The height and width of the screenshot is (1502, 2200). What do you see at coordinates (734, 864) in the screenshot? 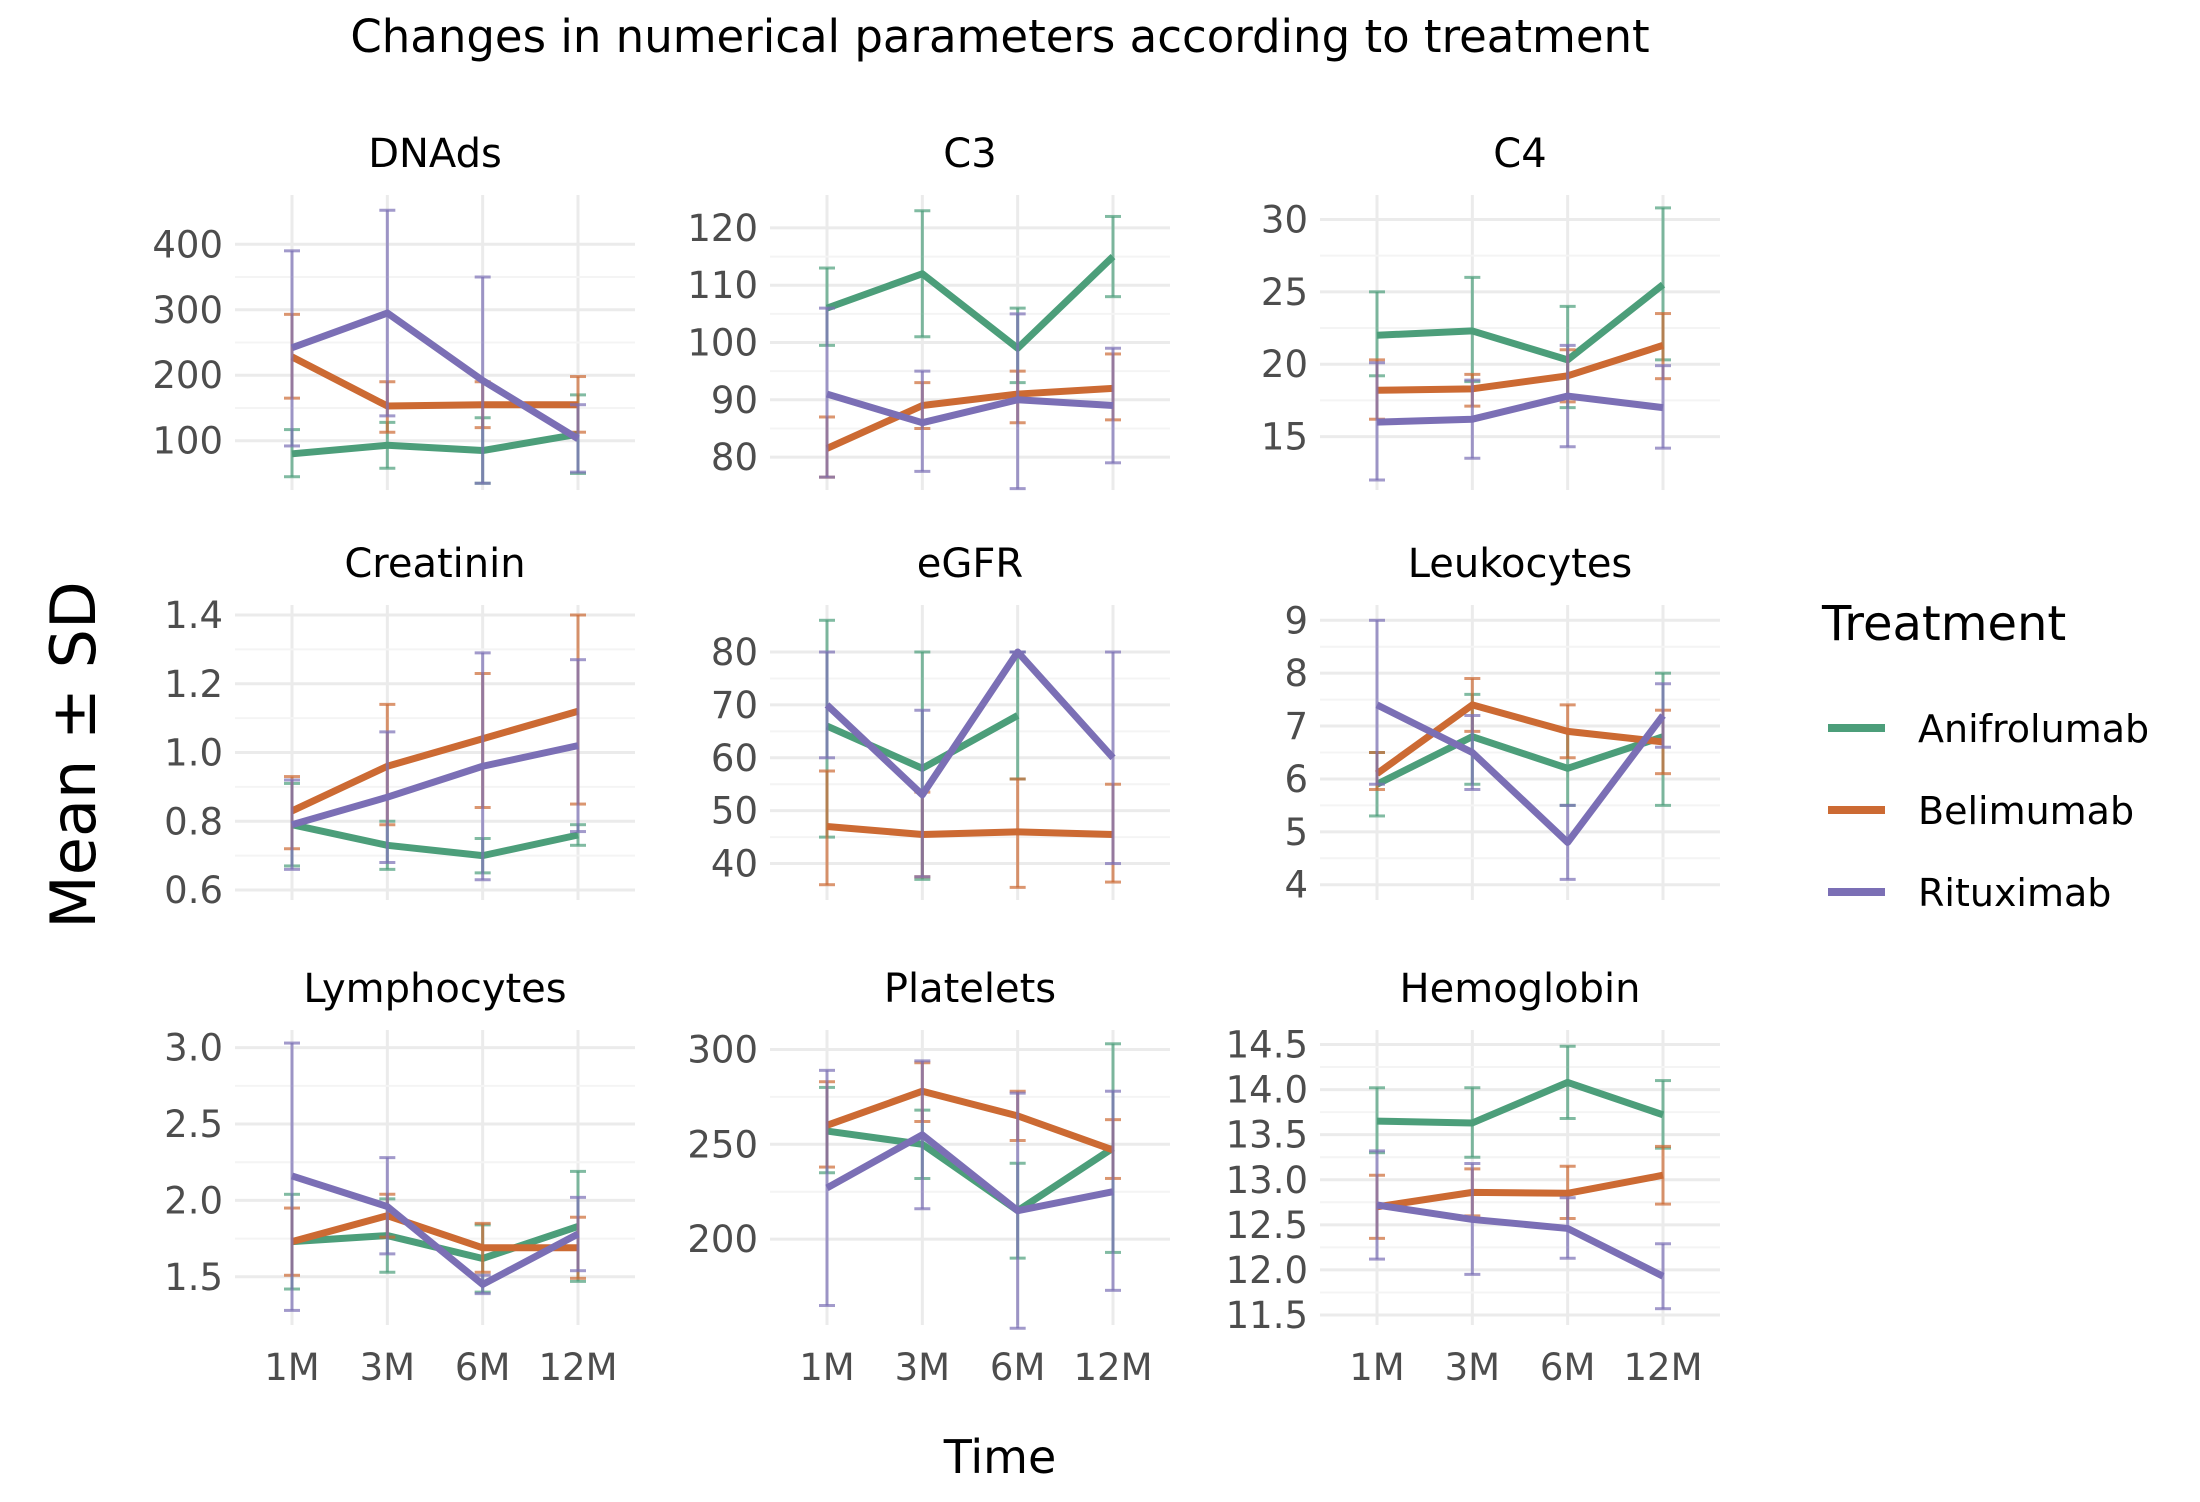
I see `y-tick-label: 40` at bounding box center [734, 864].